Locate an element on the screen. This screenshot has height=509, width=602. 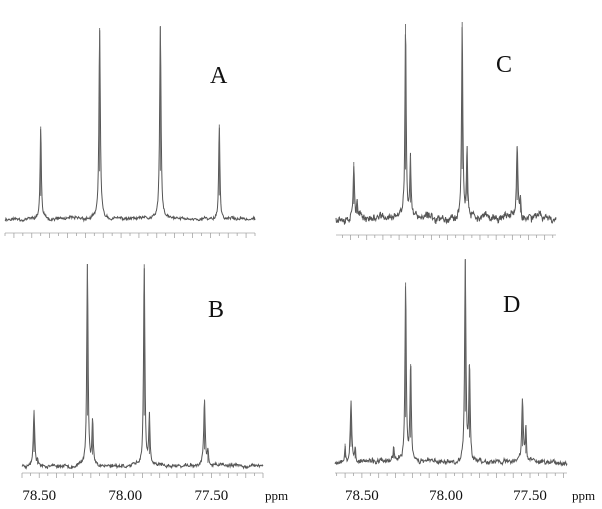
panel-label-d: D is located at coordinates (511, 305).